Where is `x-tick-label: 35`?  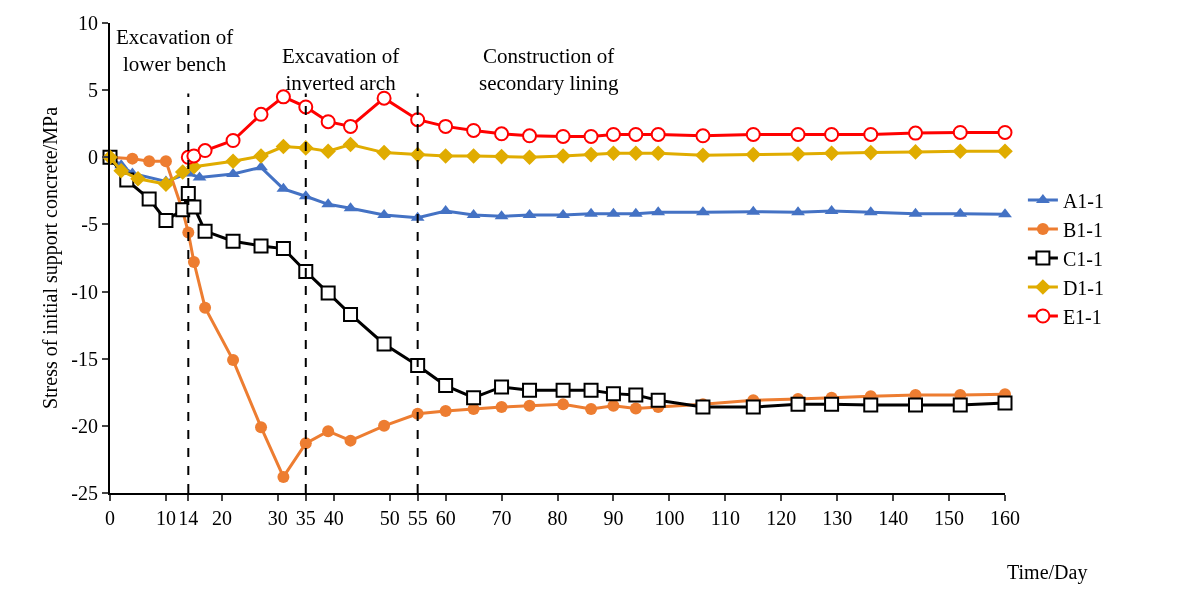
x-tick-label: 35 is located at coordinates (305, 518).